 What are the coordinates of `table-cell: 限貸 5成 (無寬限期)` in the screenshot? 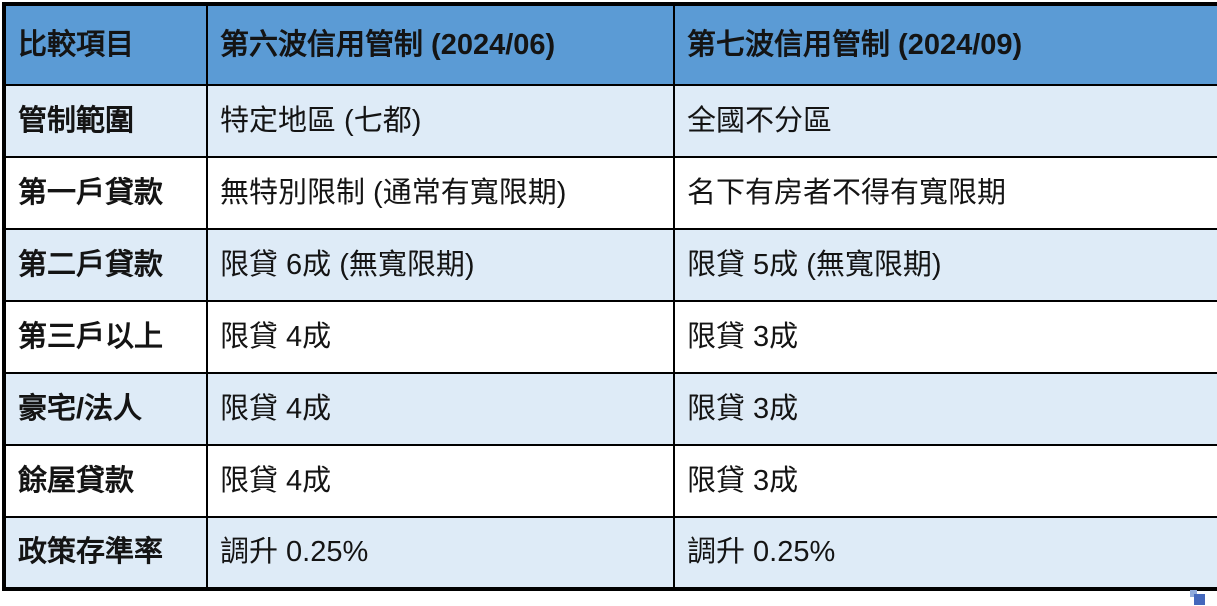 It's located at (945, 265).